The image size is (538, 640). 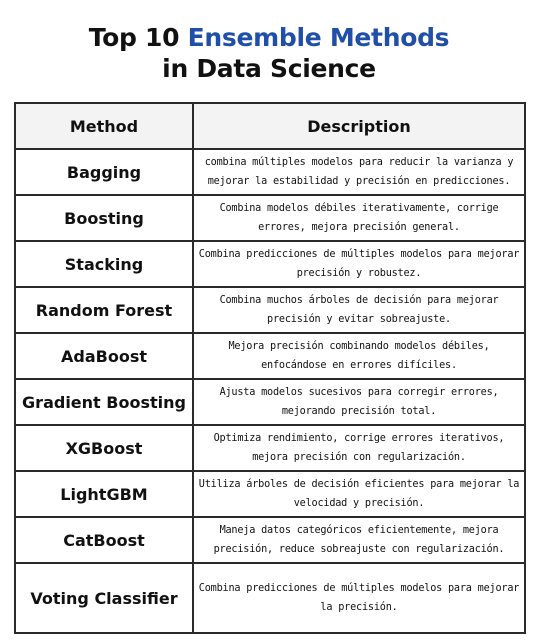 I want to click on method-name: CatBoost, so click(x=104, y=540).